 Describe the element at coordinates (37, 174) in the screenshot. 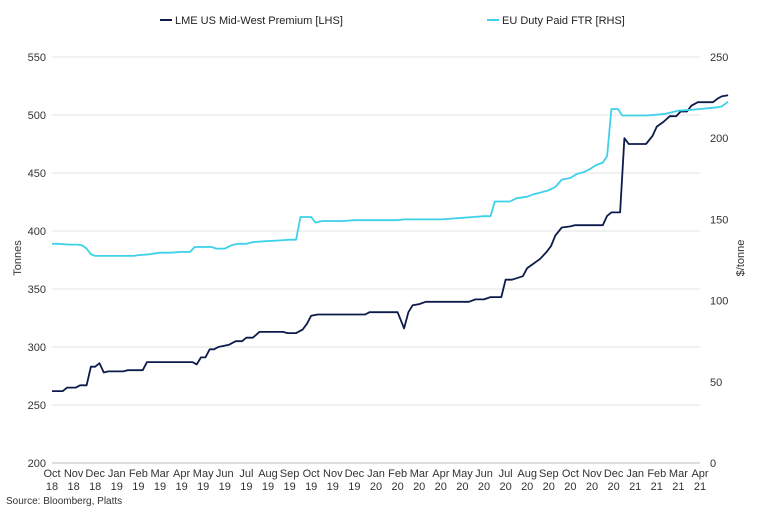

I see `y-left-tick-label: 450` at that location.